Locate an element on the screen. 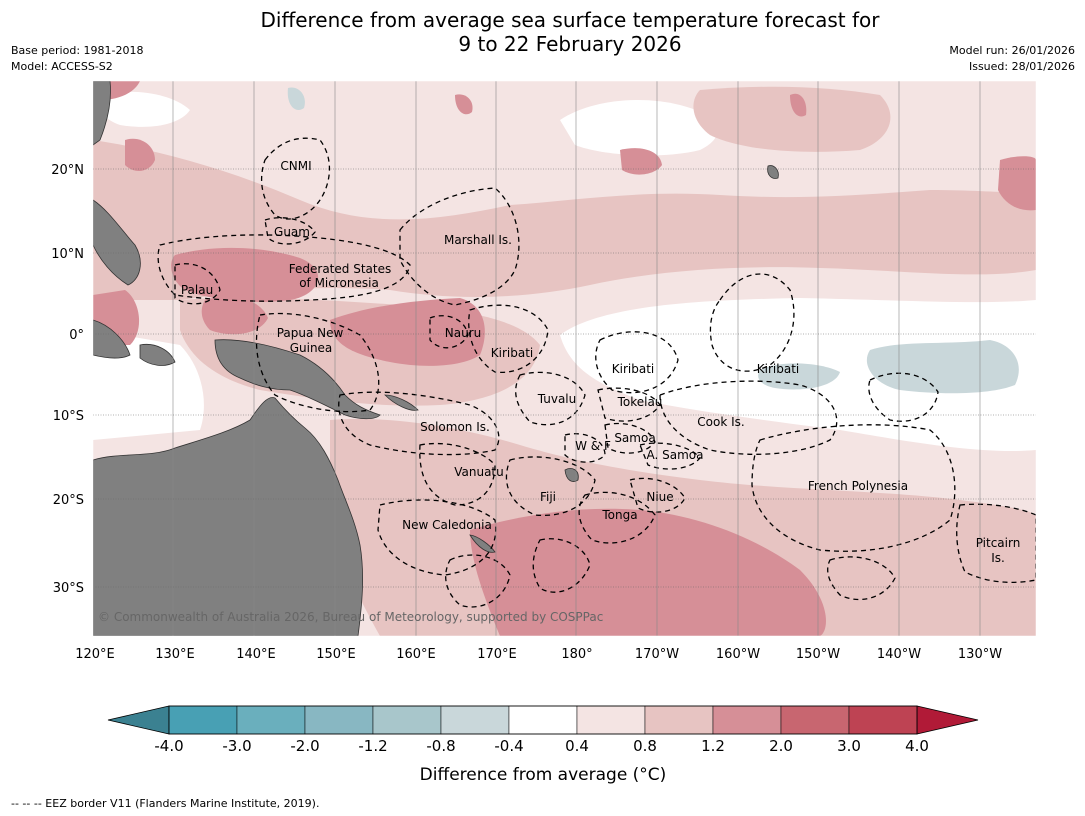 The height and width of the screenshot is (816, 1085). lat-tick-10n: 10°N is located at coordinates (67, 254).